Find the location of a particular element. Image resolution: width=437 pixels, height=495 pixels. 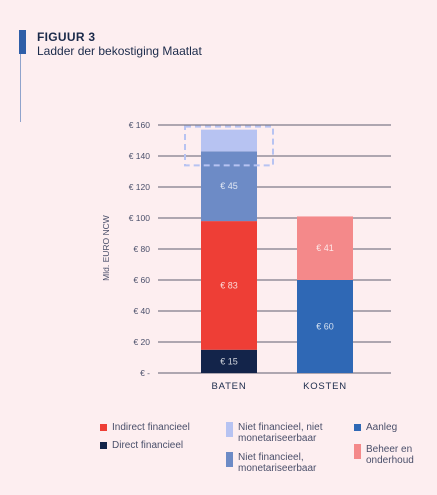

y-tick-label: € 120 is located at coordinates (140, 187).